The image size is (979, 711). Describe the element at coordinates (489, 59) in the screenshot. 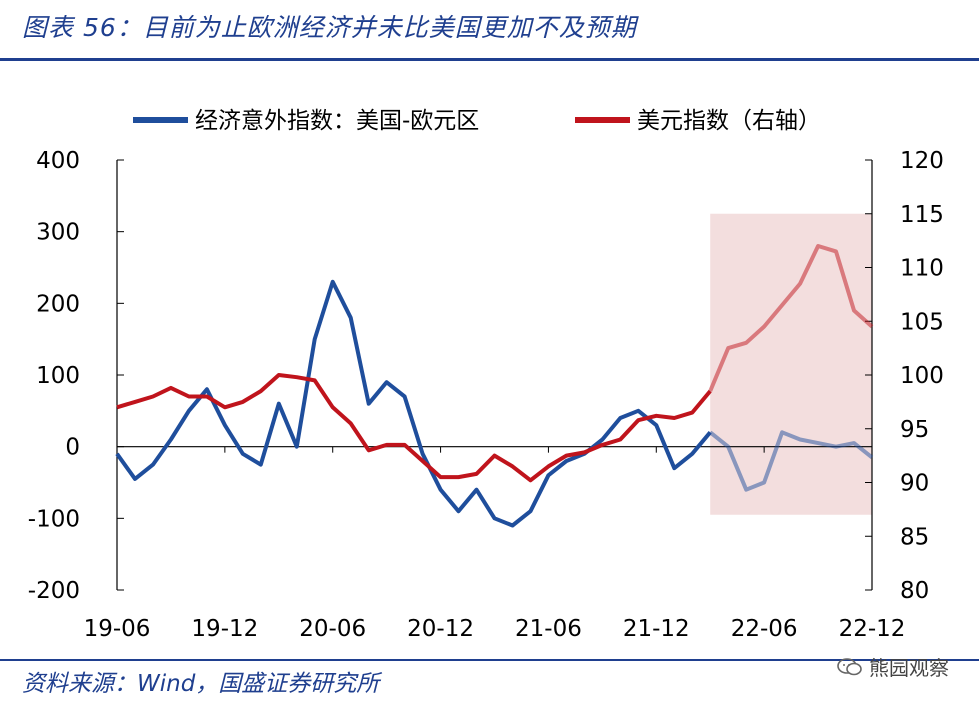

I see `title-rule` at that location.